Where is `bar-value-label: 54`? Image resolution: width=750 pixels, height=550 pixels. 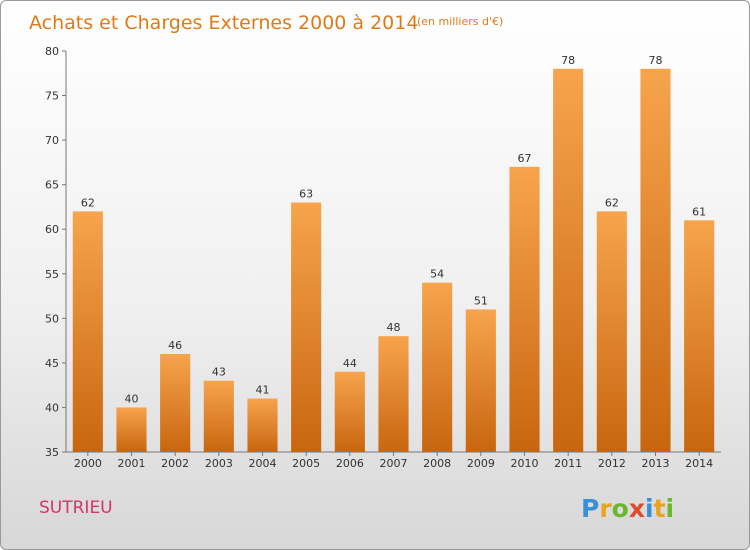
bar-value-label: 54 is located at coordinates (437, 274).